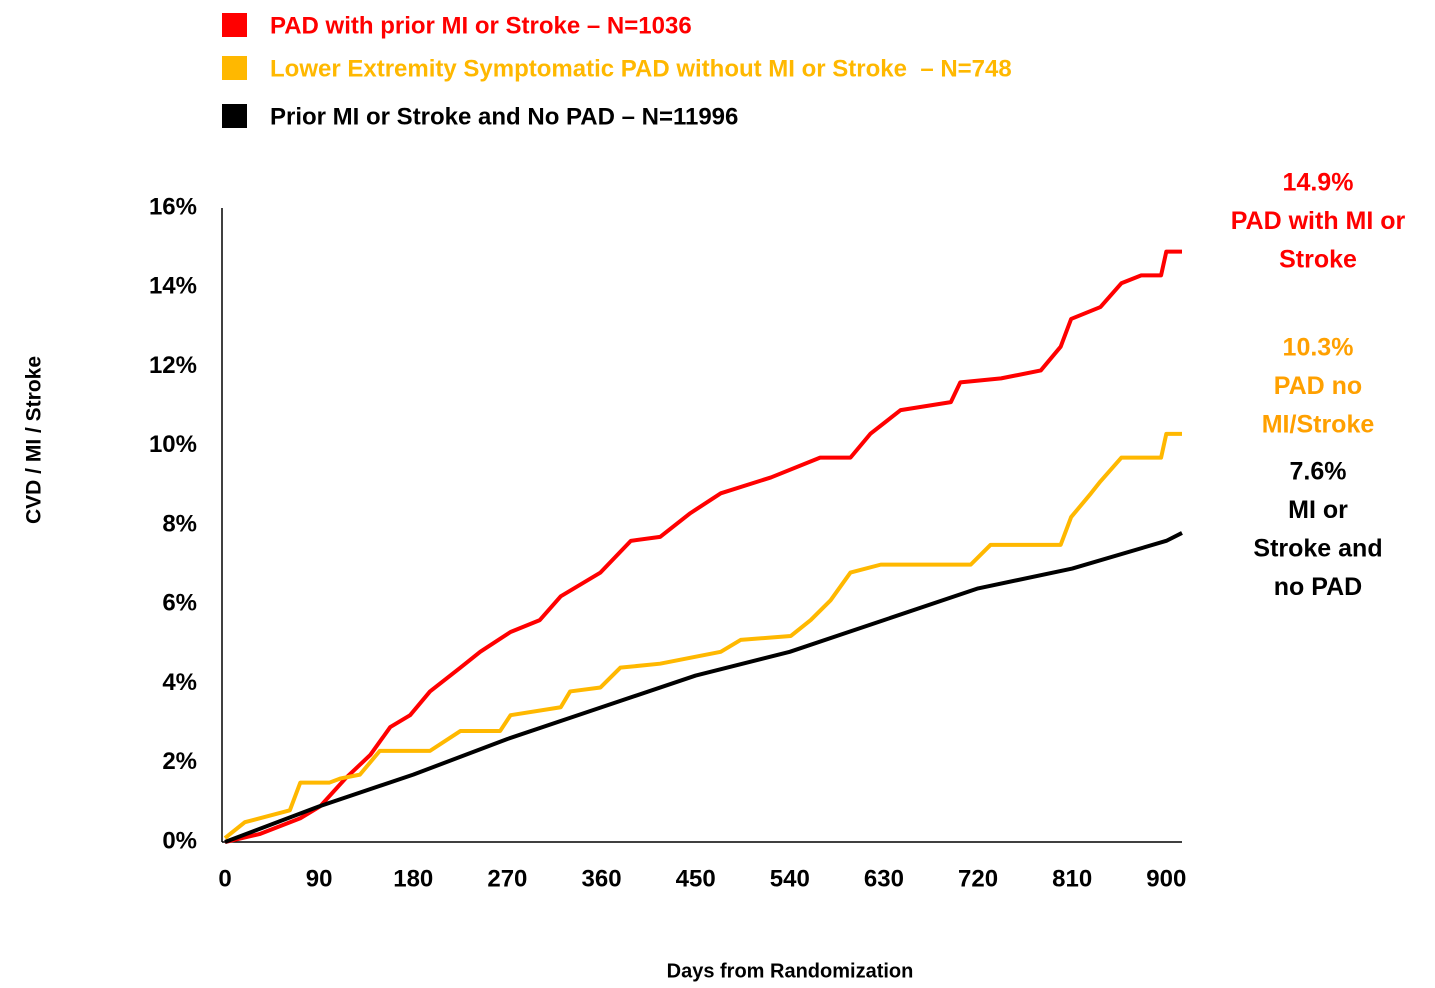 This screenshot has height=988, width=1435. I want to click on x-tick-label: 450, so click(696, 878).